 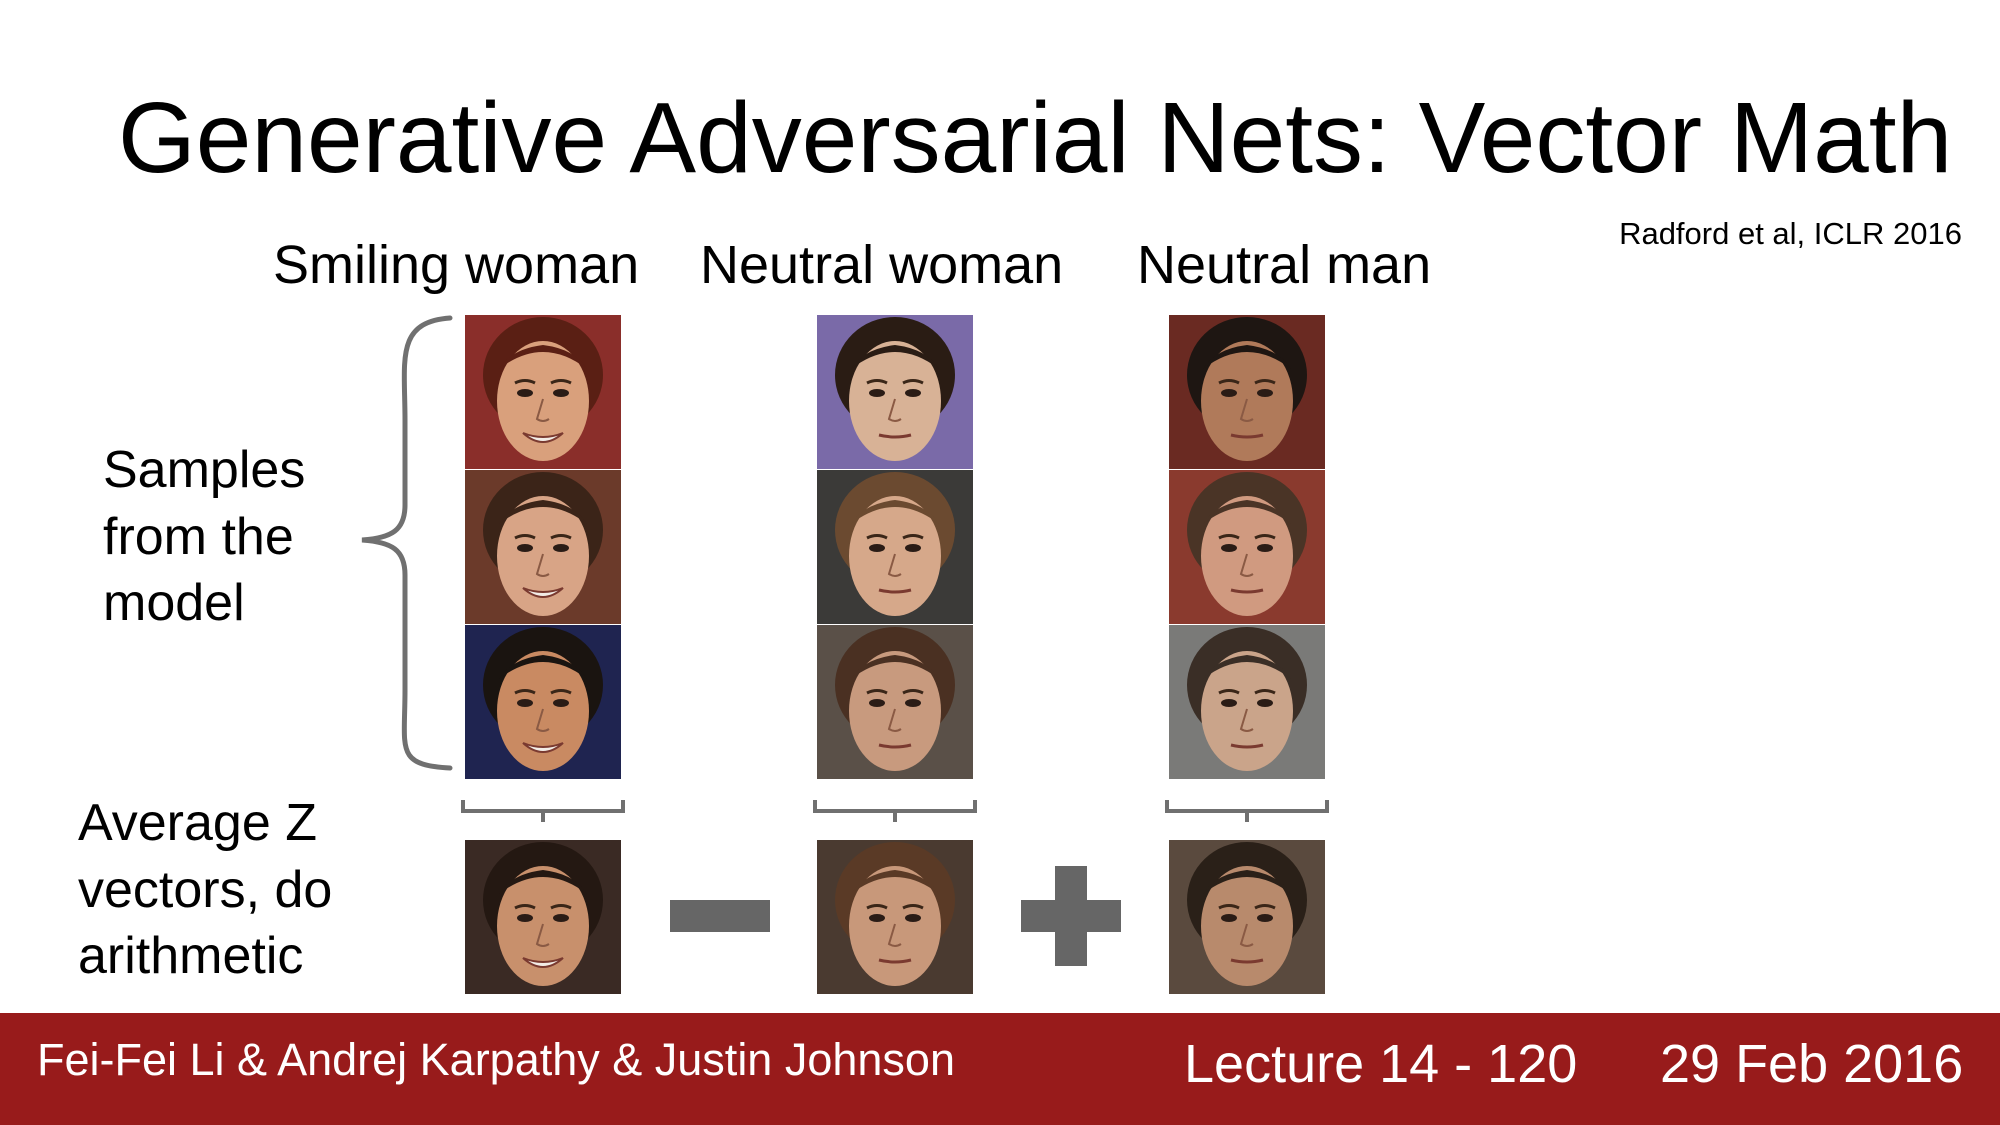 What do you see at coordinates (543, 917) in the screenshot?
I see `face-average-smiling-woman` at bounding box center [543, 917].